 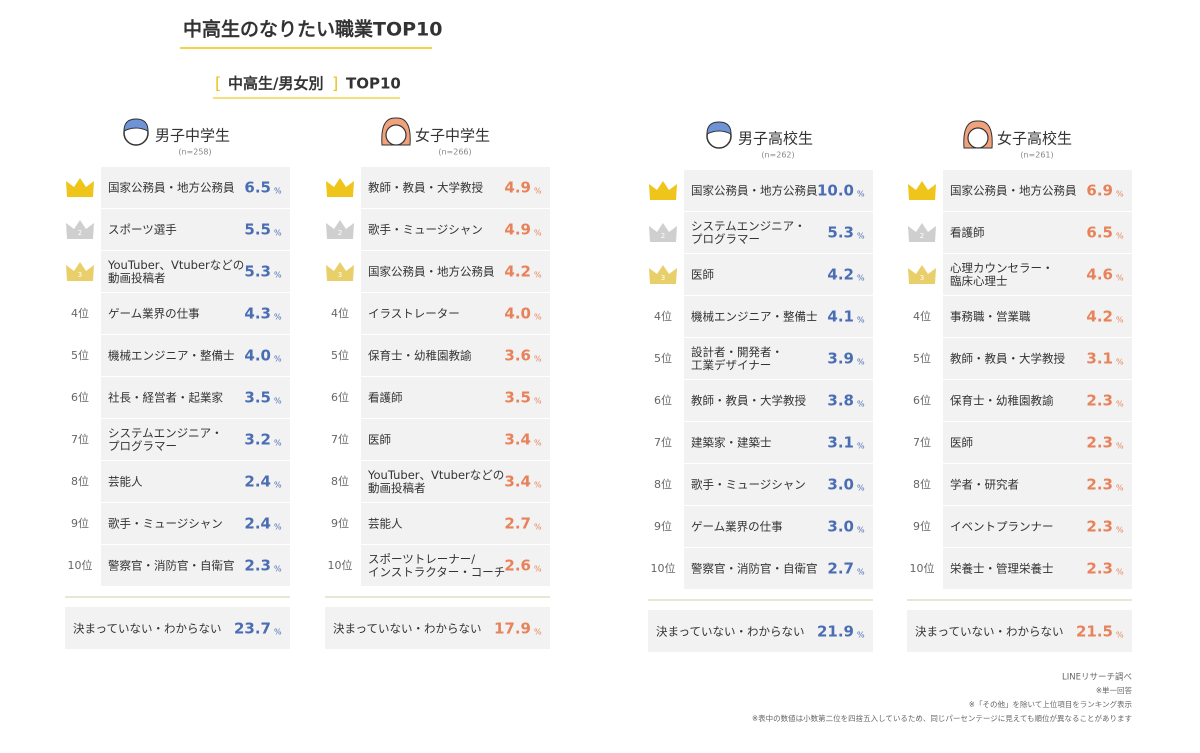 What do you see at coordinates (142, 230) in the screenshot?
I see `job-name: スポーツ選手` at bounding box center [142, 230].